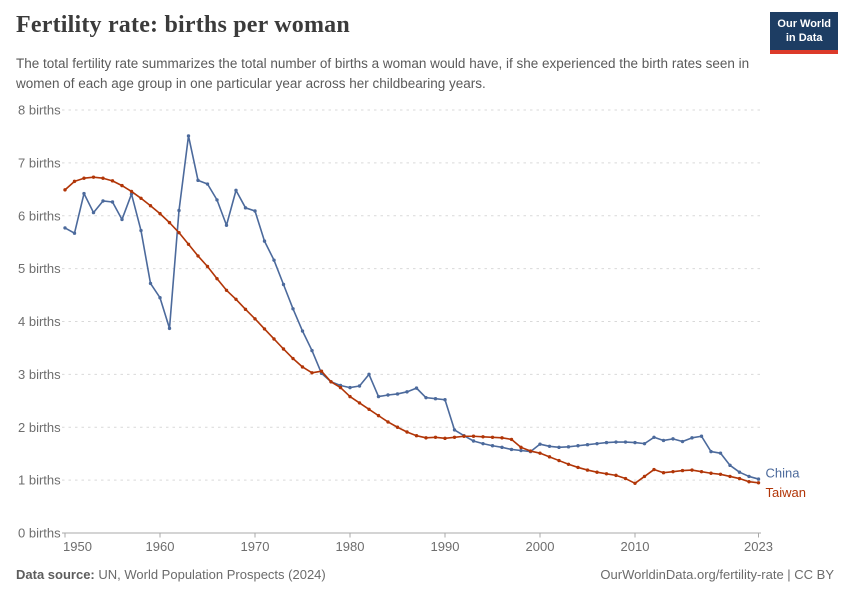 This screenshot has width=850, height=600. What do you see at coordinates (804, 38) in the screenshot?
I see `owid-logo-line2: in Data` at bounding box center [804, 38].